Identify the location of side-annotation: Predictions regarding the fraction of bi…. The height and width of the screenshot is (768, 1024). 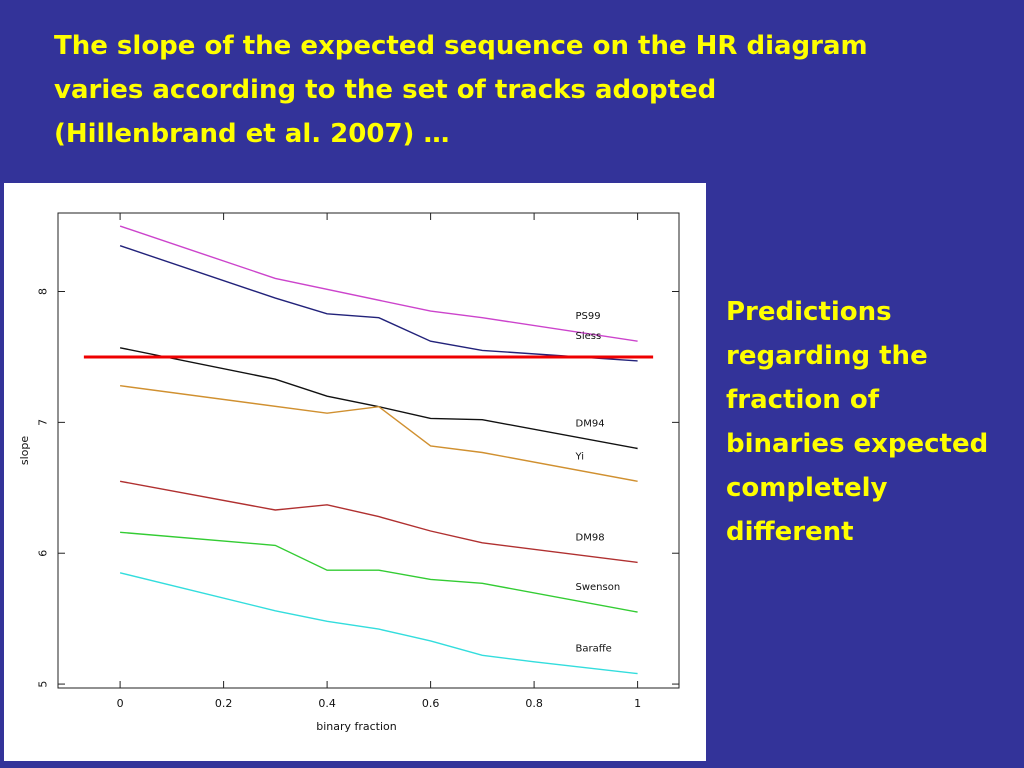
(874, 422).